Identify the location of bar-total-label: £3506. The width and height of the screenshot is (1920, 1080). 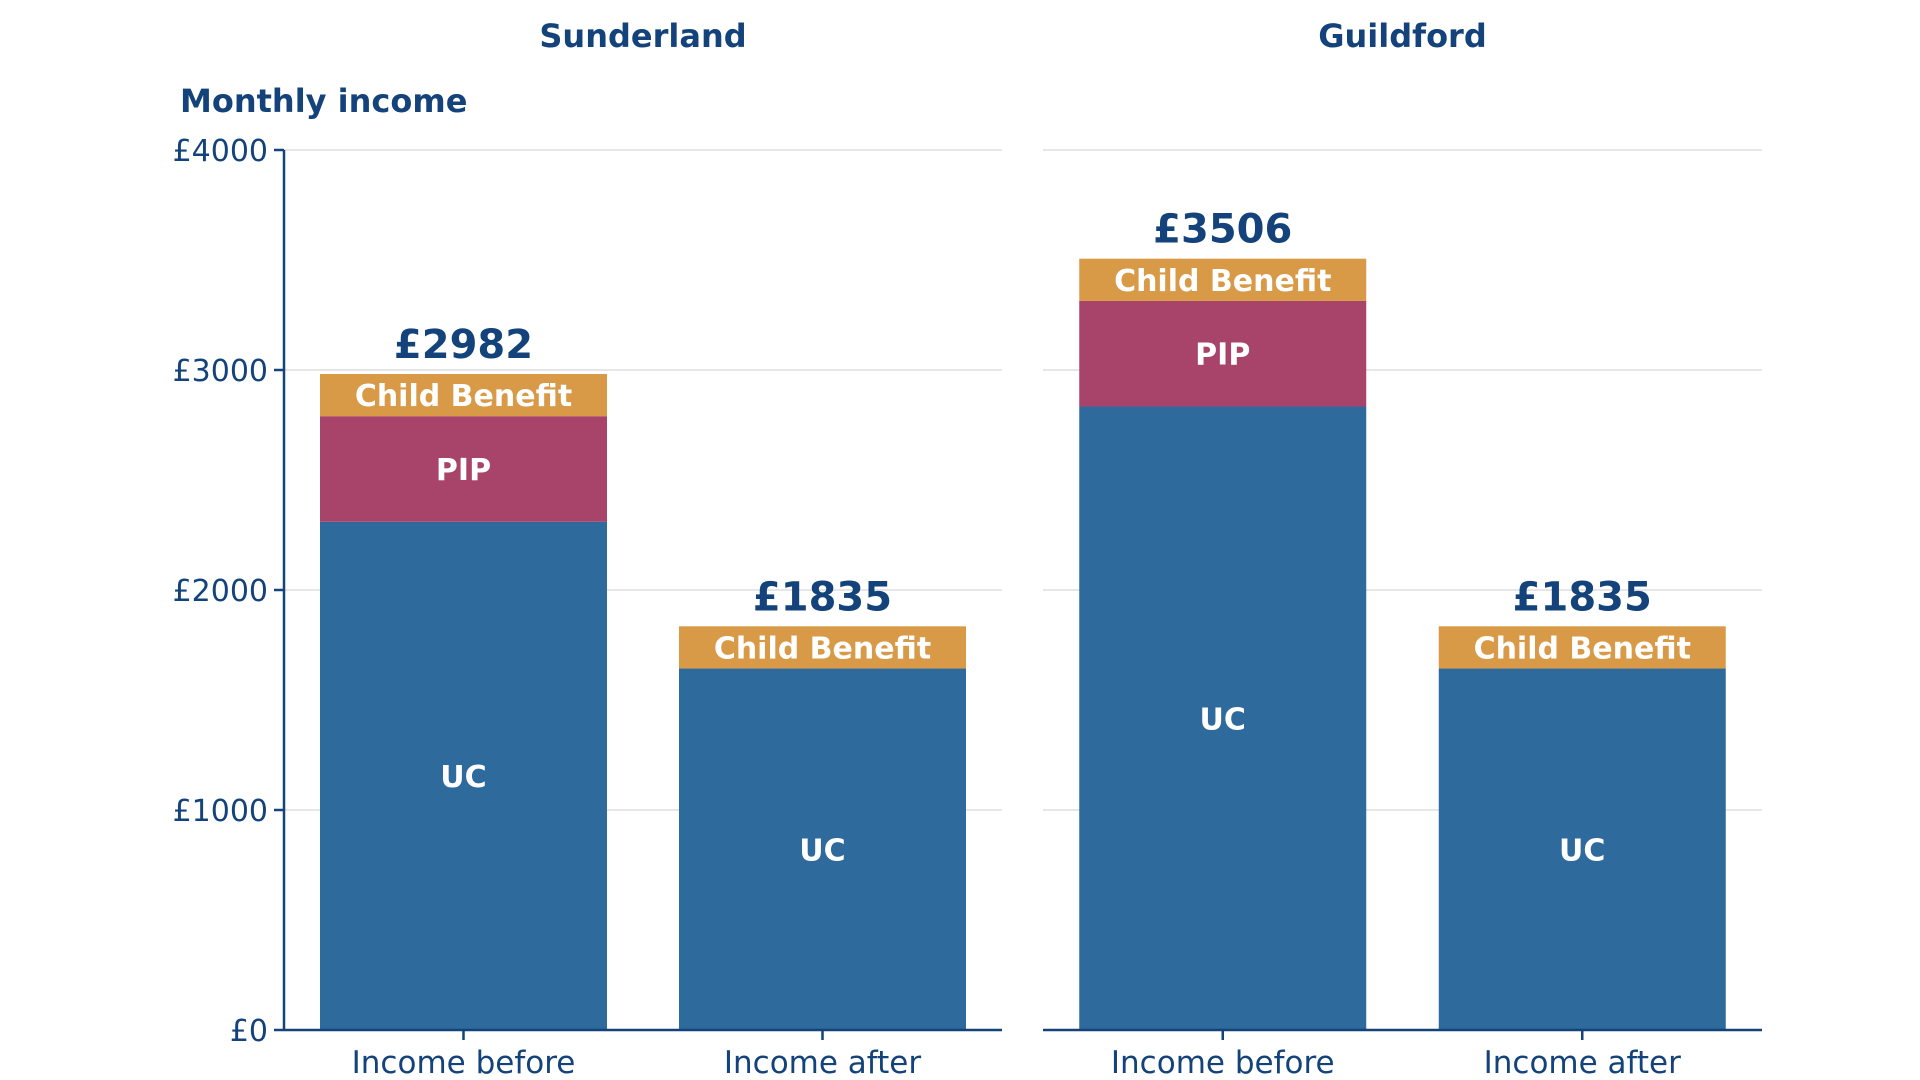
(1222, 230).